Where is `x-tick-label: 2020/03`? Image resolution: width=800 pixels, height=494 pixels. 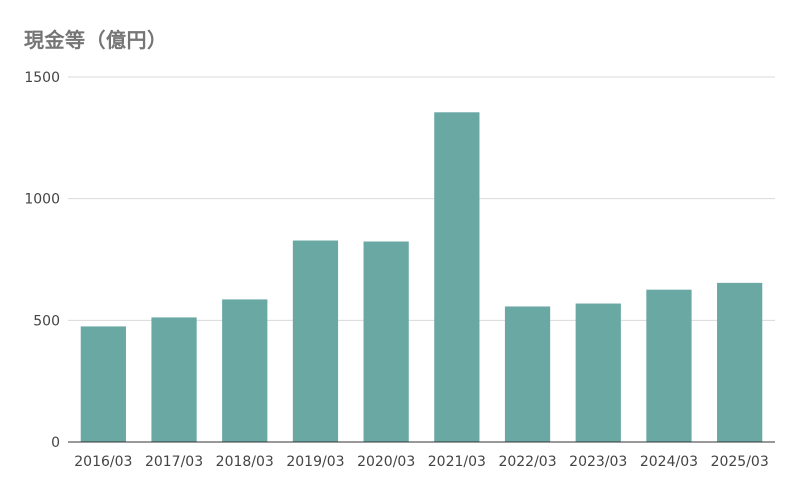
x-tick-label: 2020/03 is located at coordinates (386, 462).